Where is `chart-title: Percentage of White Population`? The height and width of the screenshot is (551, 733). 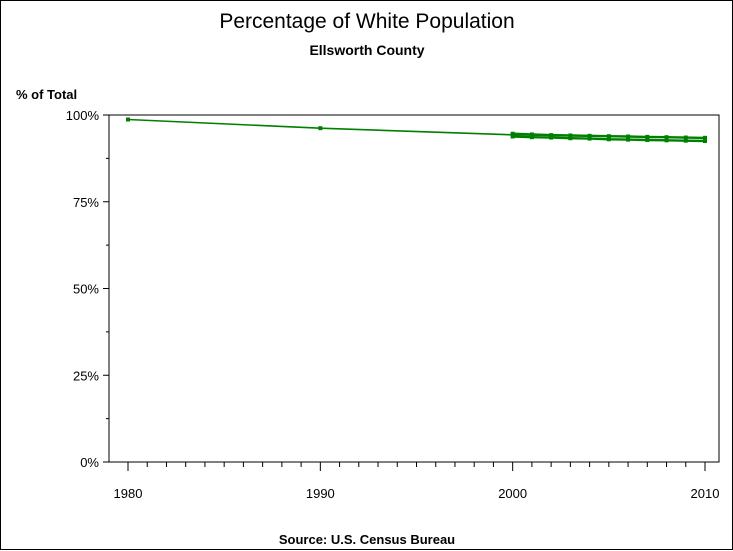 chart-title: Percentage of White Population is located at coordinates (366, 21).